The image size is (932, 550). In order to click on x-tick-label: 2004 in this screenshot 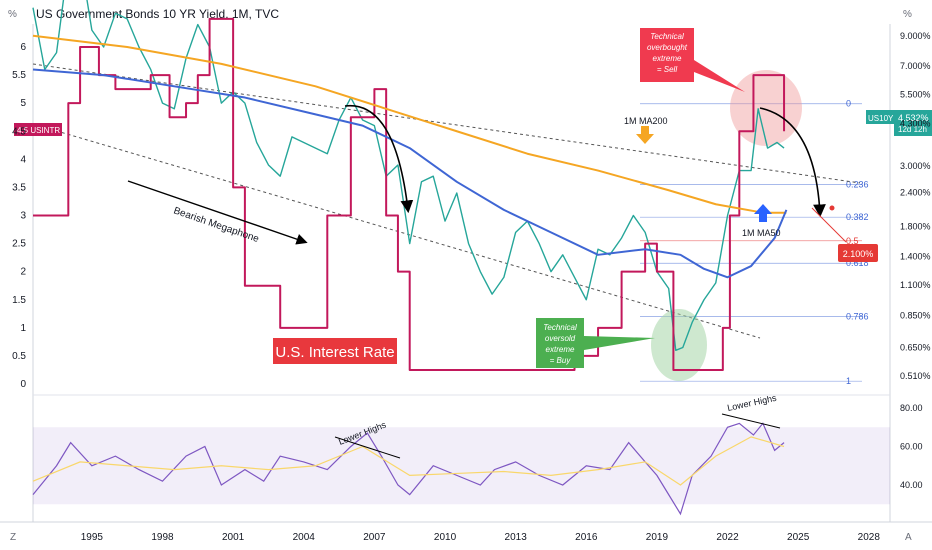, I will do `click(304, 537)`.